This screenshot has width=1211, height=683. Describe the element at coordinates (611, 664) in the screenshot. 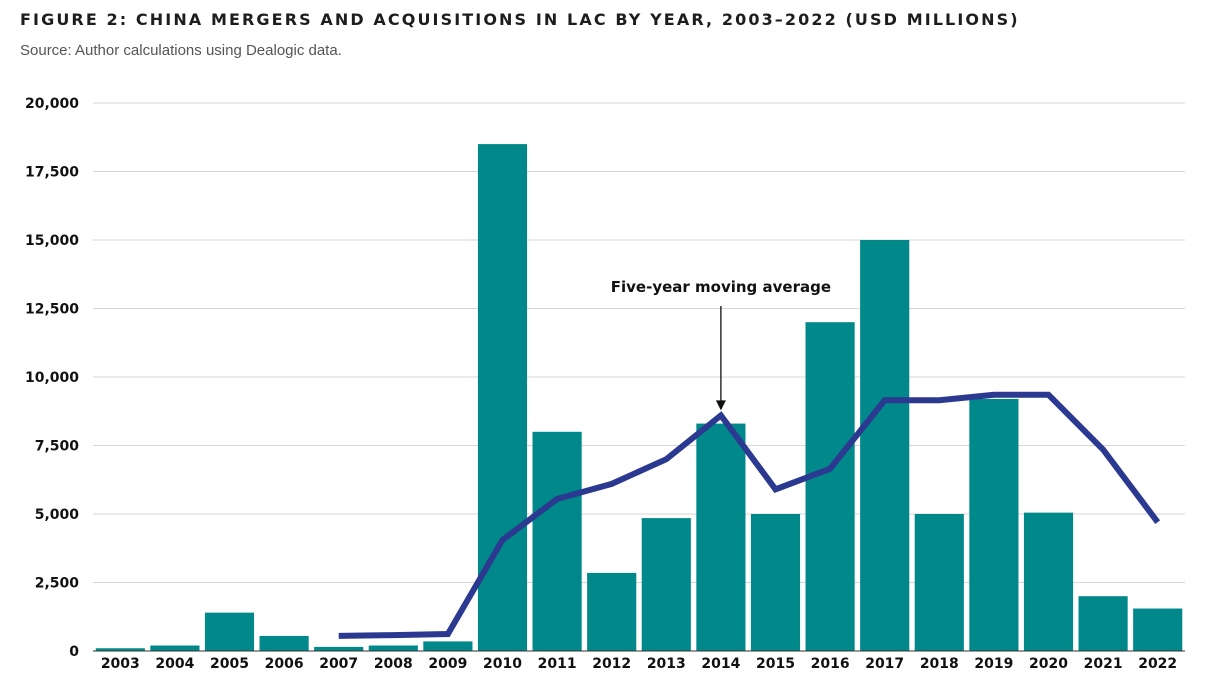

I see `x-tick-label: 2012` at that location.